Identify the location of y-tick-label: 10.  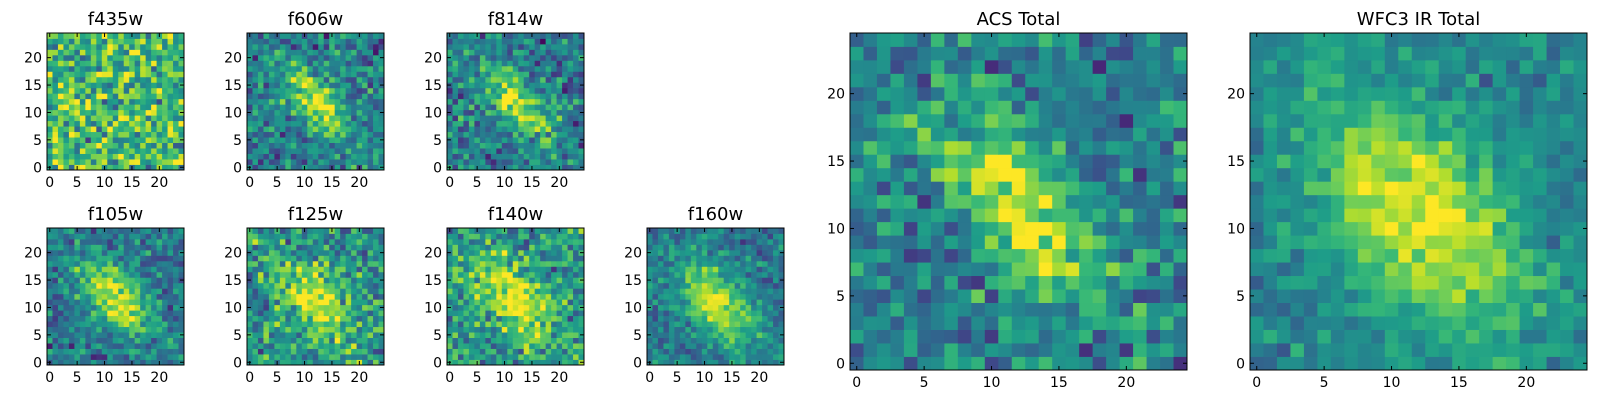
(433, 113).